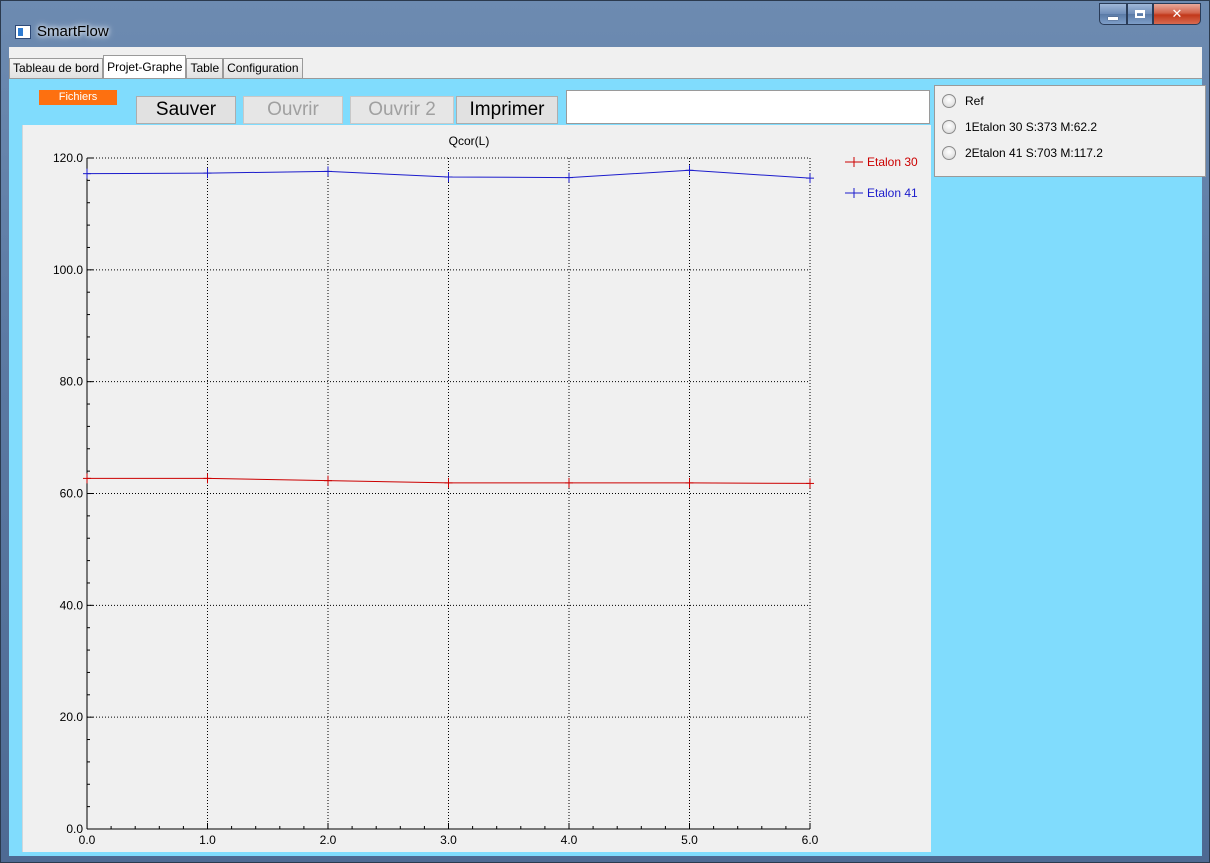 Image resolution: width=1210 pixels, height=863 pixels. Describe the element at coordinates (293, 110) in the screenshot. I see `open-button: Ouvrir` at that location.